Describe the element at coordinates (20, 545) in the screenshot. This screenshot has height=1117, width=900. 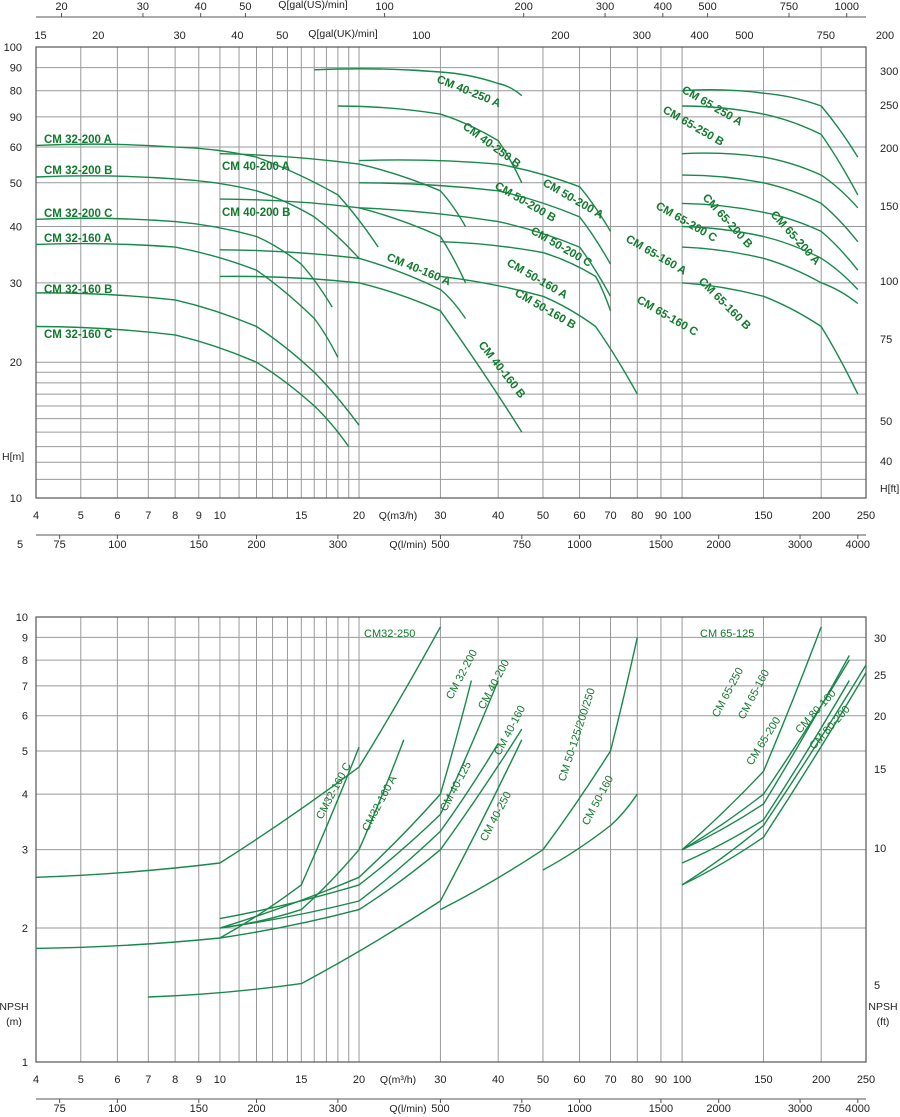
I see `x-tick-lmin-corner: 5` at that location.